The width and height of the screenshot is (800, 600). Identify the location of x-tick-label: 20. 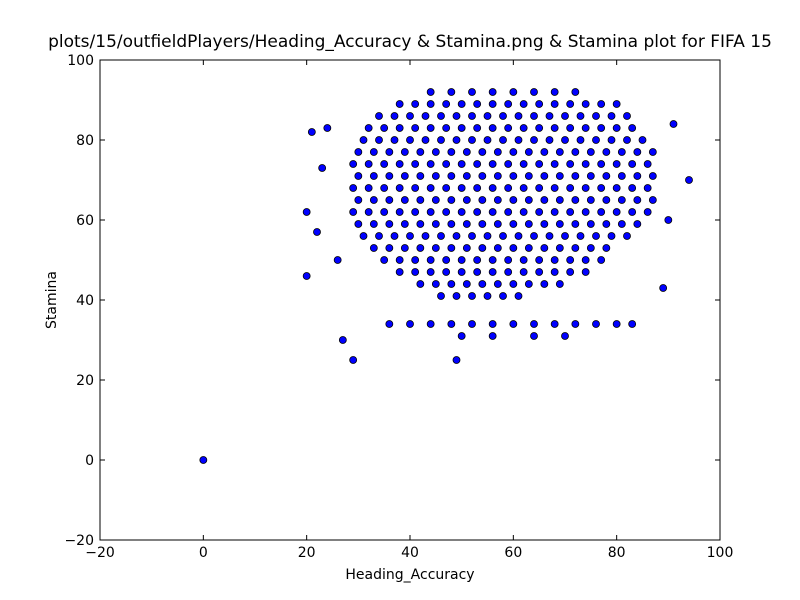
(307, 553).